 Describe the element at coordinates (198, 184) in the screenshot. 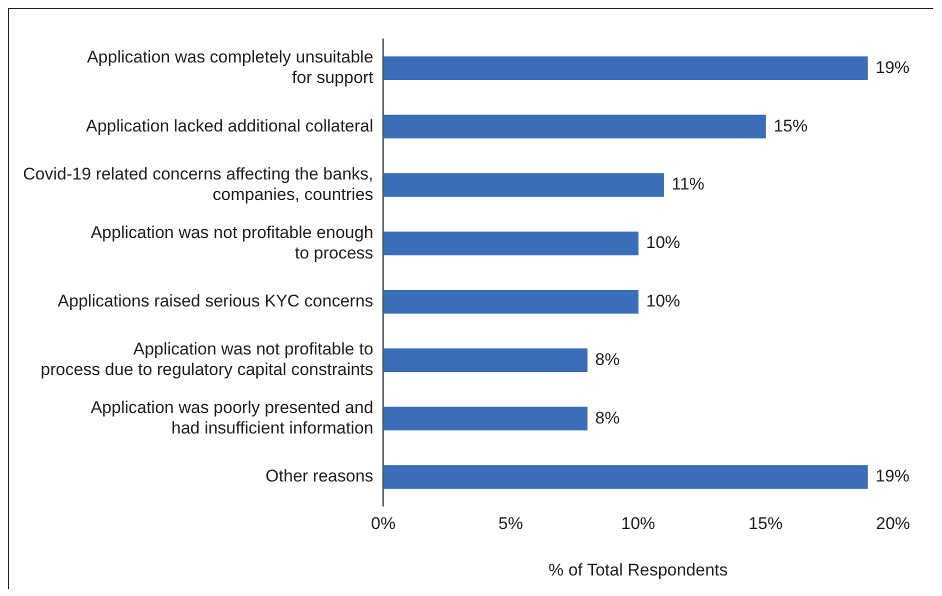

I see `y-tick-label: Covid-19 related concerns affecting the banks, companies, countries` at that location.